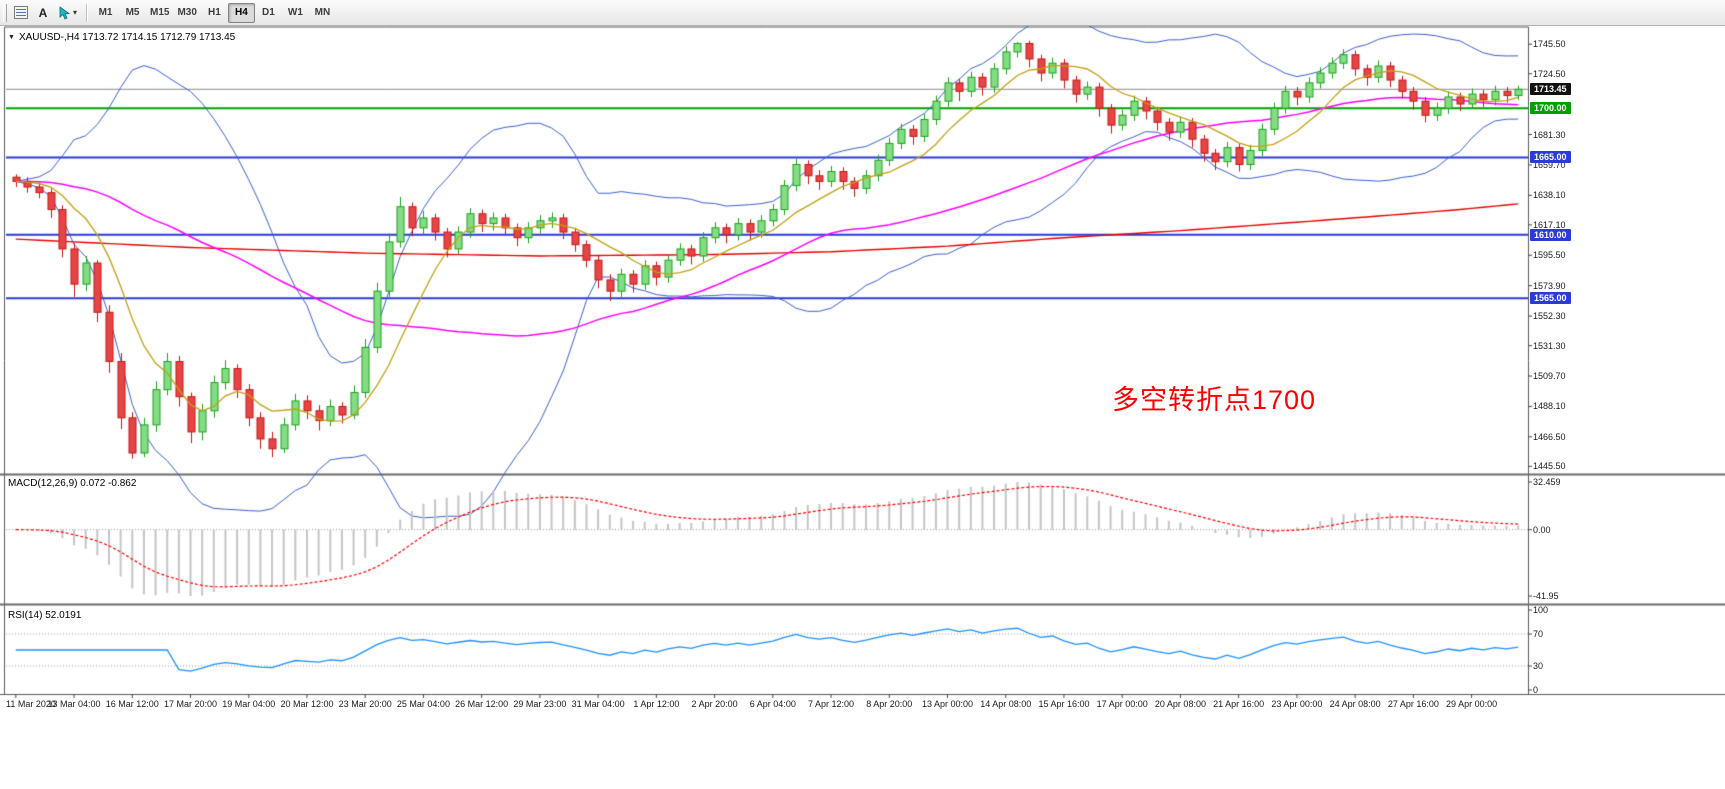 The height and width of the screenshot is (789, 1725). What do you see at coordinates (87, 12) in the screenshot?
I see `toolbar-separator` at bounding box center [87, 12].